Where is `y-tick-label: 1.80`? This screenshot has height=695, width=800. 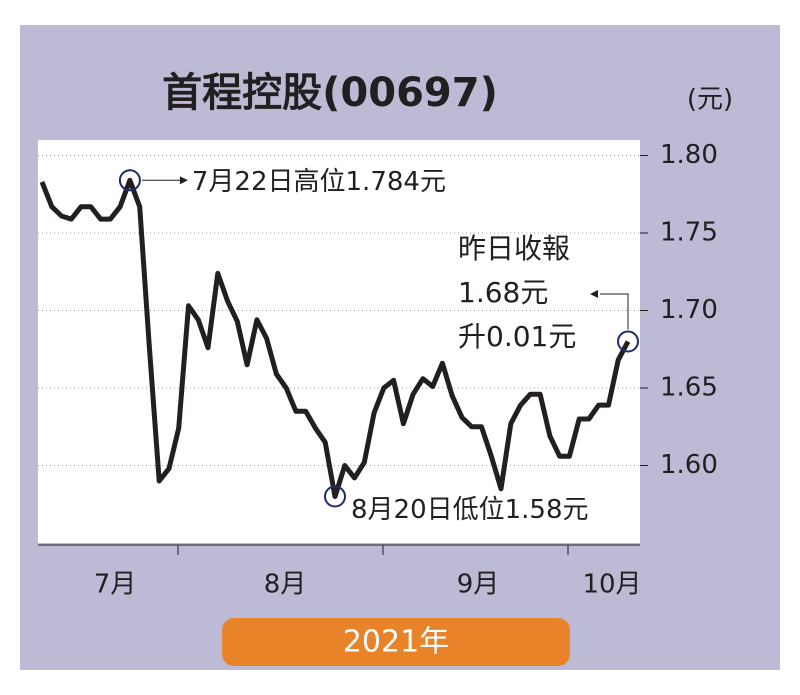
y-tick-label: 1.80 is located at coordinates (689, 155).